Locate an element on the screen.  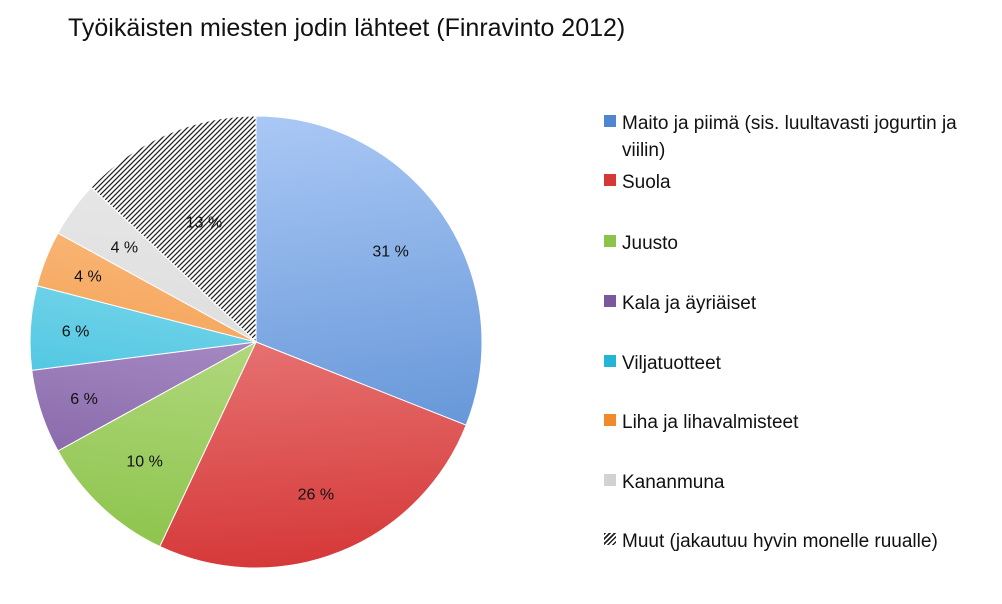
pie-slice-maito-ja-piim is located at coordinates (369, 270).